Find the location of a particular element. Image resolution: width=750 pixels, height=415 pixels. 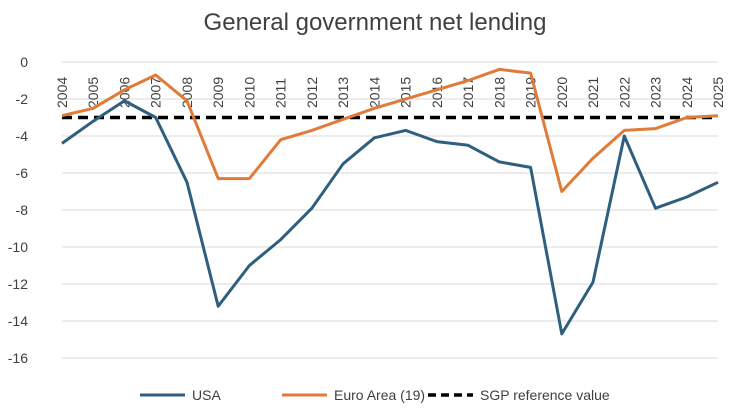

x-tick-label: 2025 is located at coordinates (718, 92).